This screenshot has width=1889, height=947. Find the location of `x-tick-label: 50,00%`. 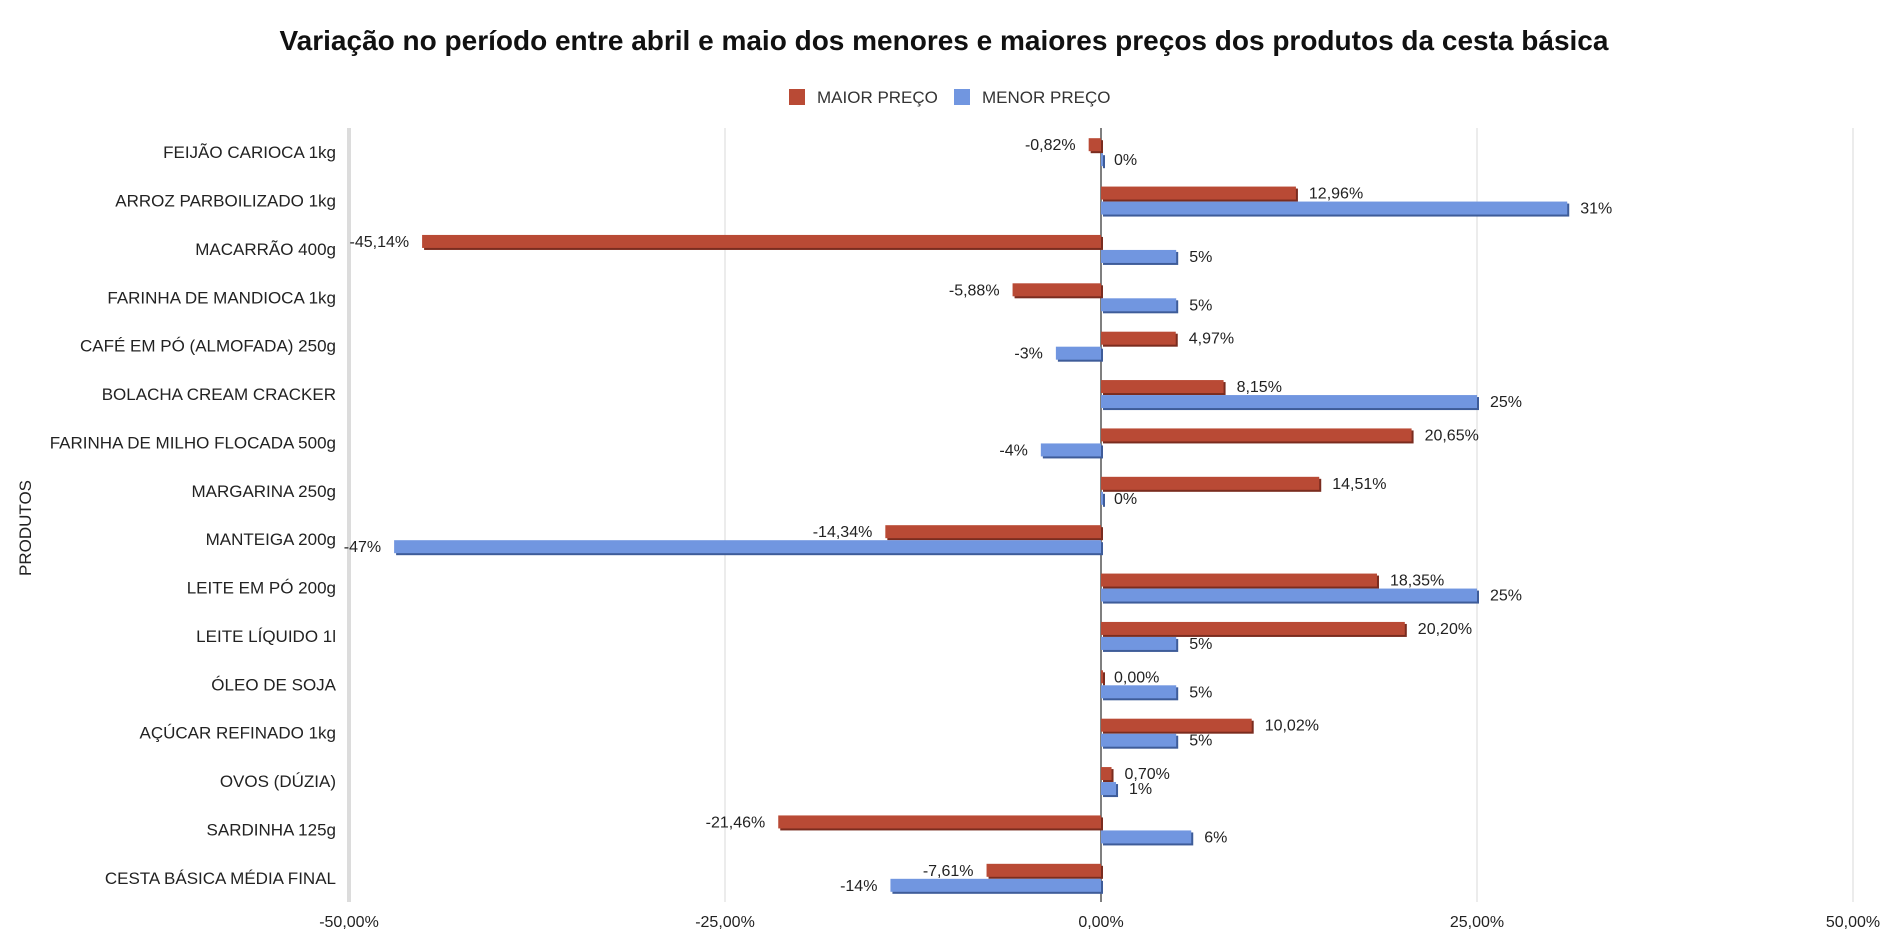

x-tick-label: 50,00% is located at coordinates (1853, 922).